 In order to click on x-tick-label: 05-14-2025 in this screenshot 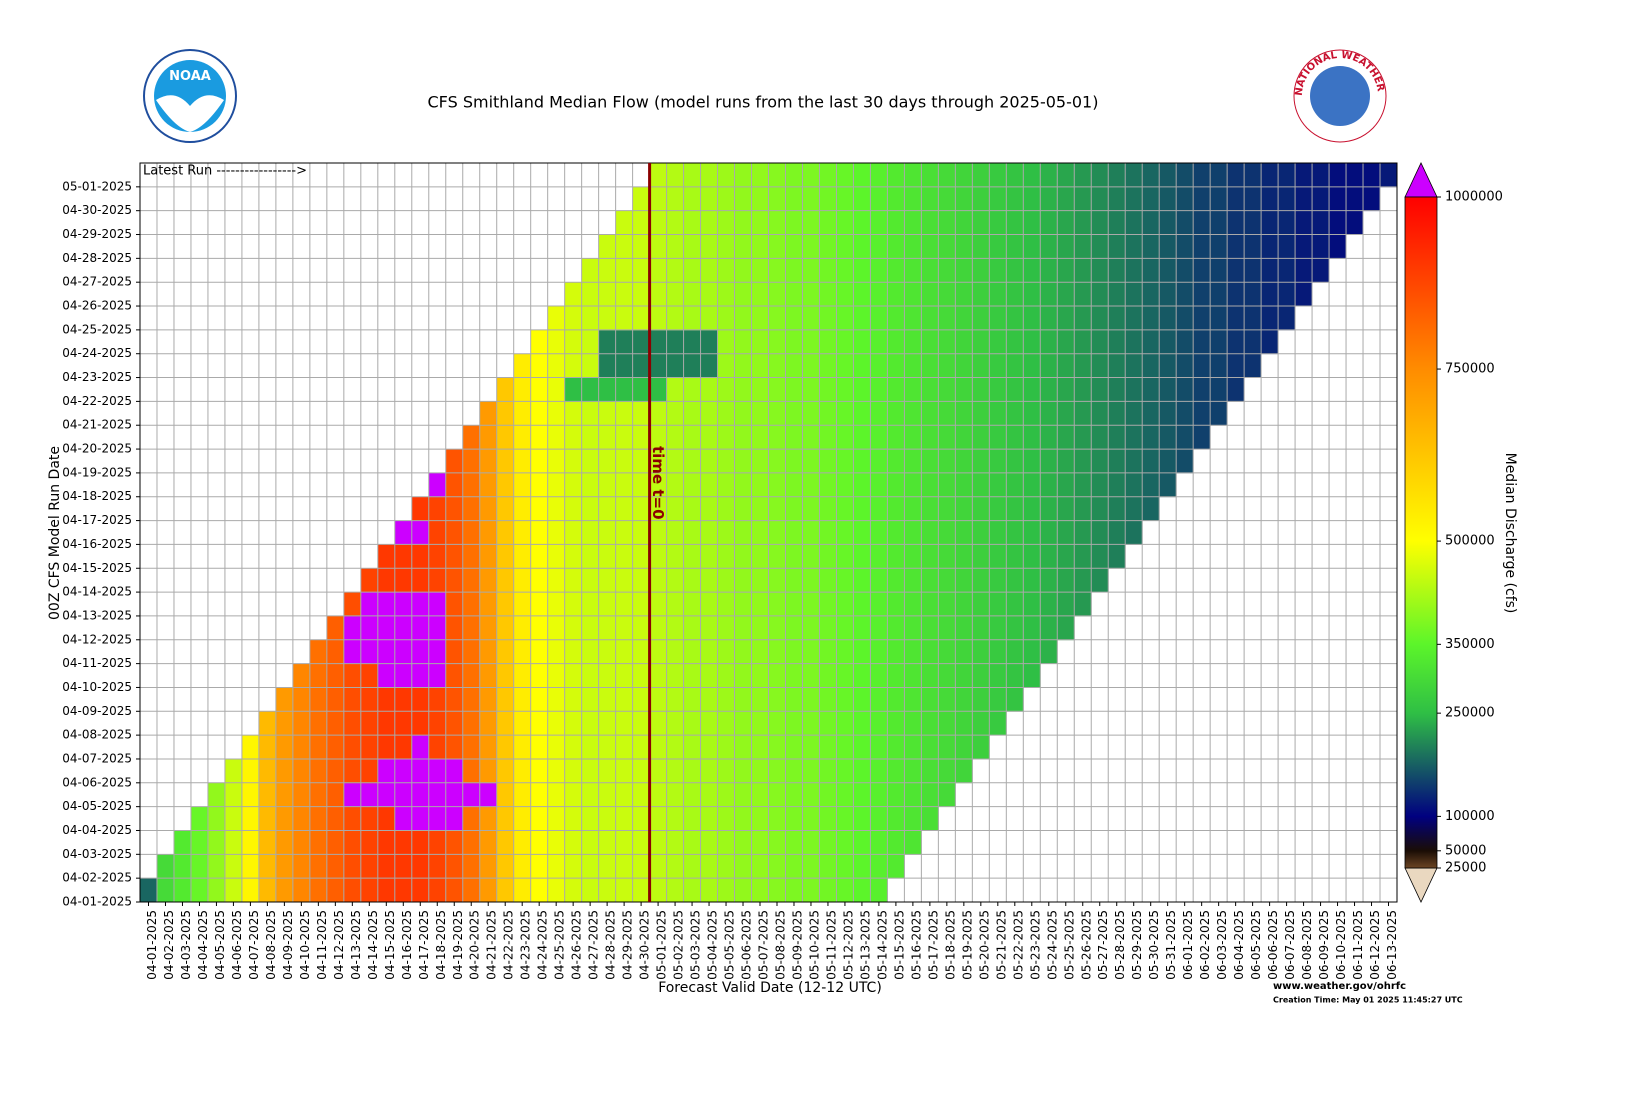, I will do `click(882, 945)`.